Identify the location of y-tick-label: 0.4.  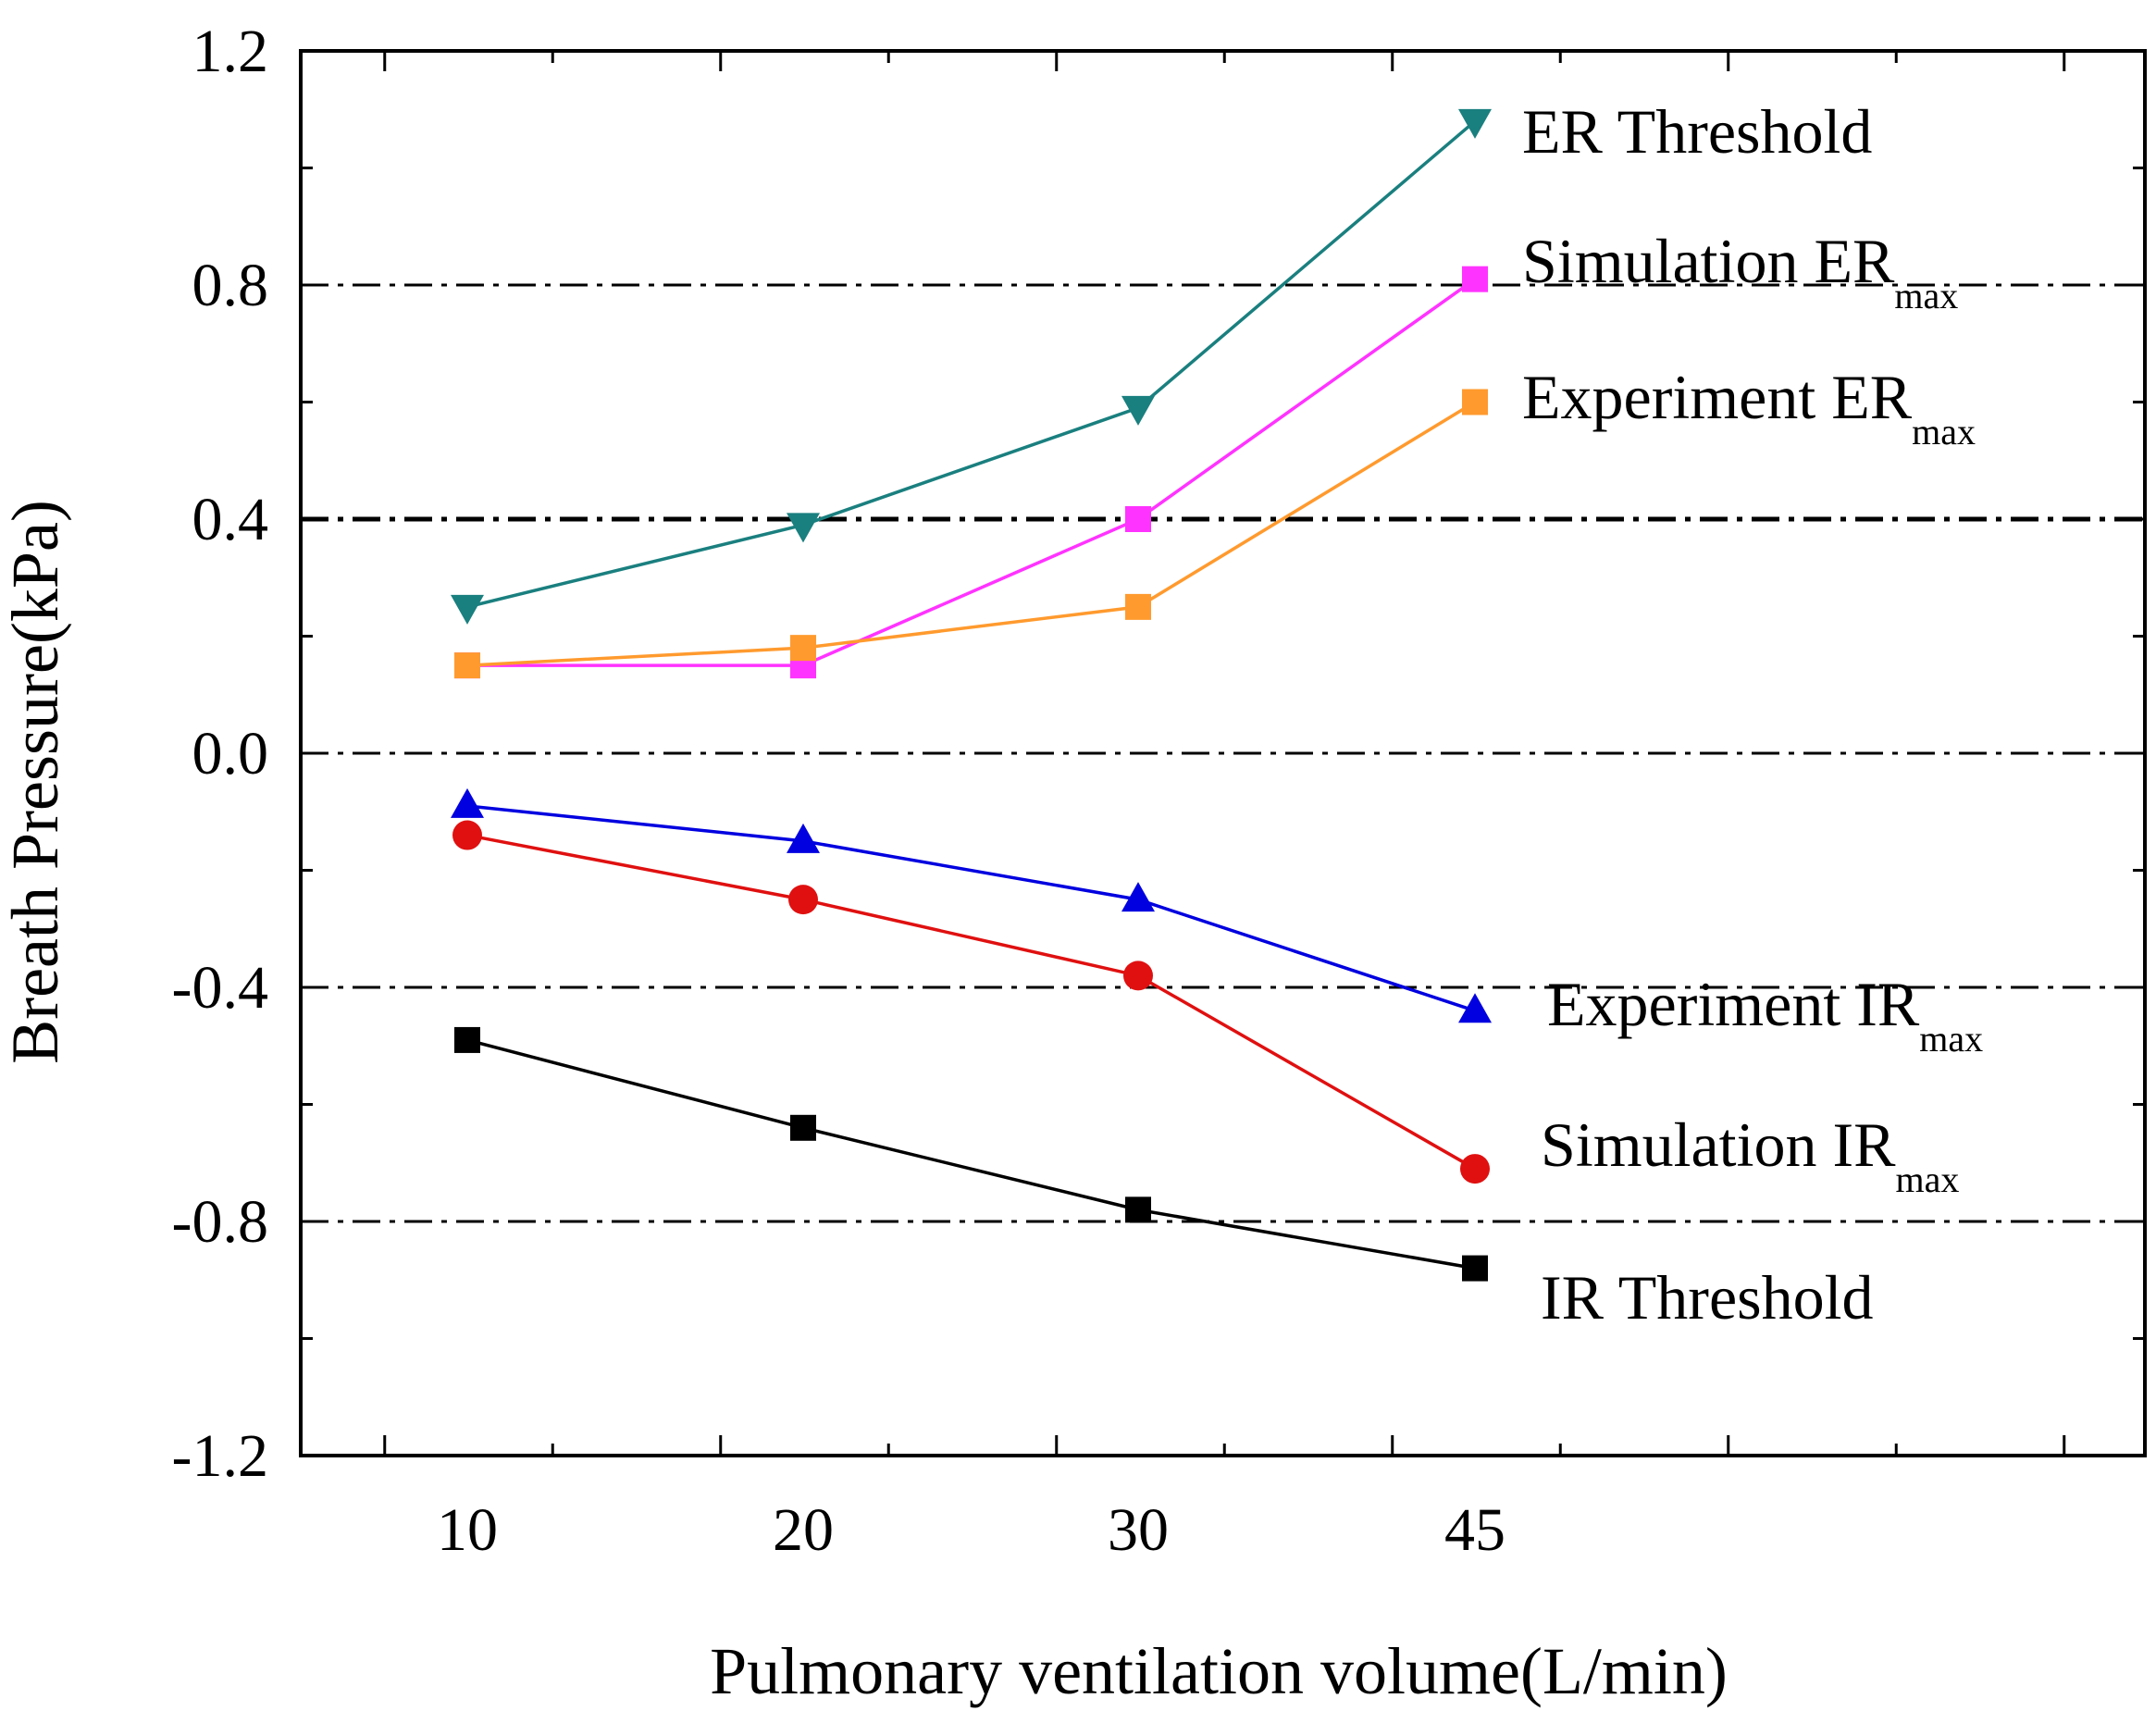
(230, 519).